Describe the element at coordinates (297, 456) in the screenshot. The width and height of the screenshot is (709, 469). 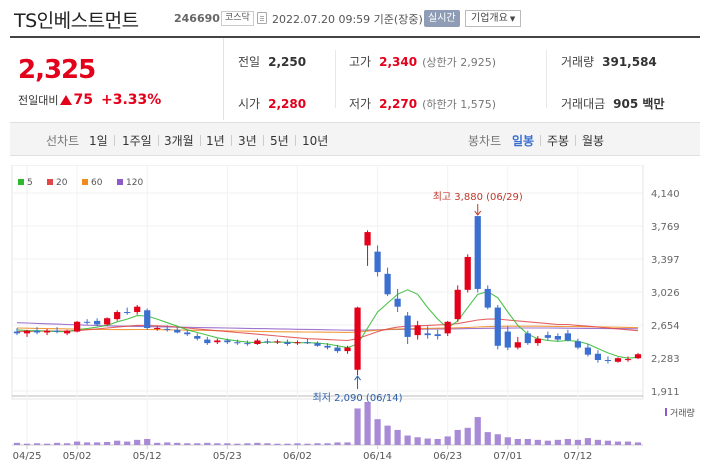
I see `x-tick-label: 06/02` at that location.